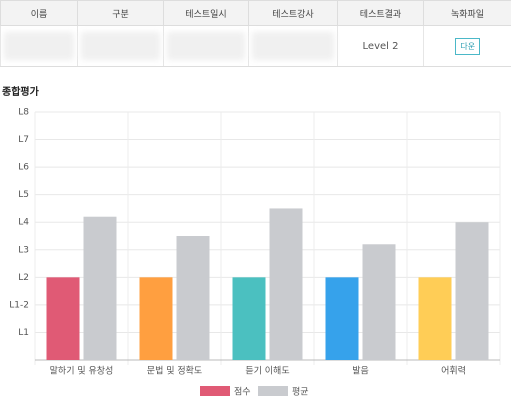  What do you see at coordinates (23, 168) in the screenshot?
I see `y-tick-label: L6` at bounding box center [23, 168].